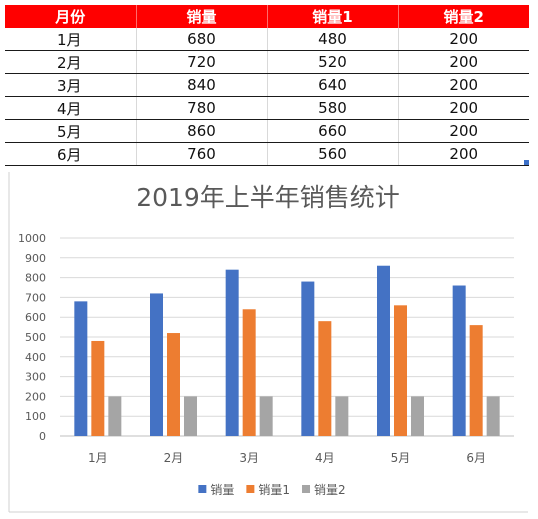 This screenshot has width=538, height=519. What do you see at coordinates (333, 39) in the screenshot?
I see `cell-sales-1: 480` at bounding box center [333, 39].